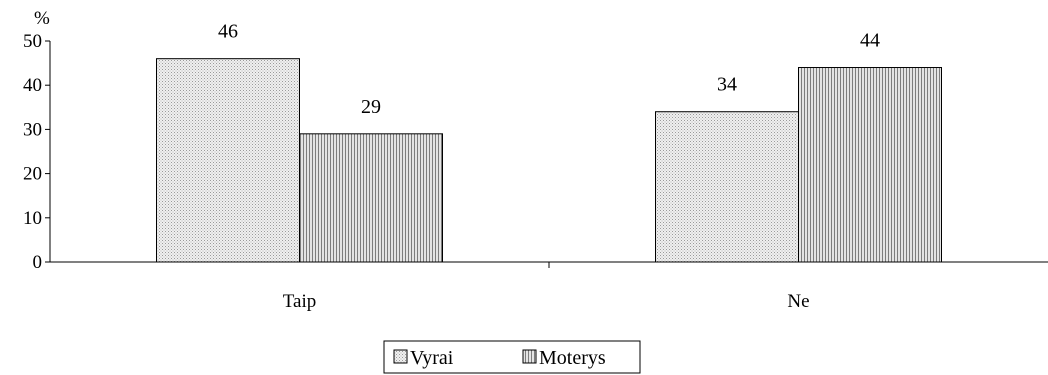 The image size is (1048, 375). Describe the element at coordinates (32, 85) in the screenshot. I see `y-tick-label: 40` at that location.